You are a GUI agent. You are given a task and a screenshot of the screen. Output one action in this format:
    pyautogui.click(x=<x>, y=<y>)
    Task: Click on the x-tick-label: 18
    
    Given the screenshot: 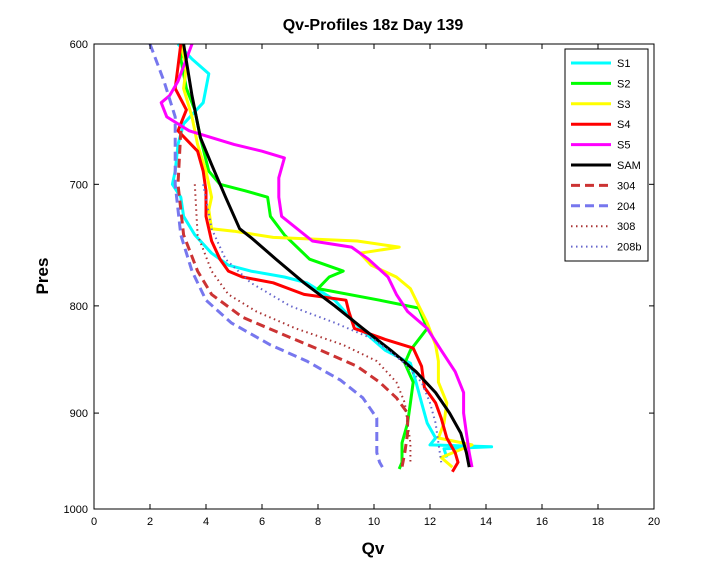 What is the action you would take?
    pyautogui.click(x=598, y=522)
    